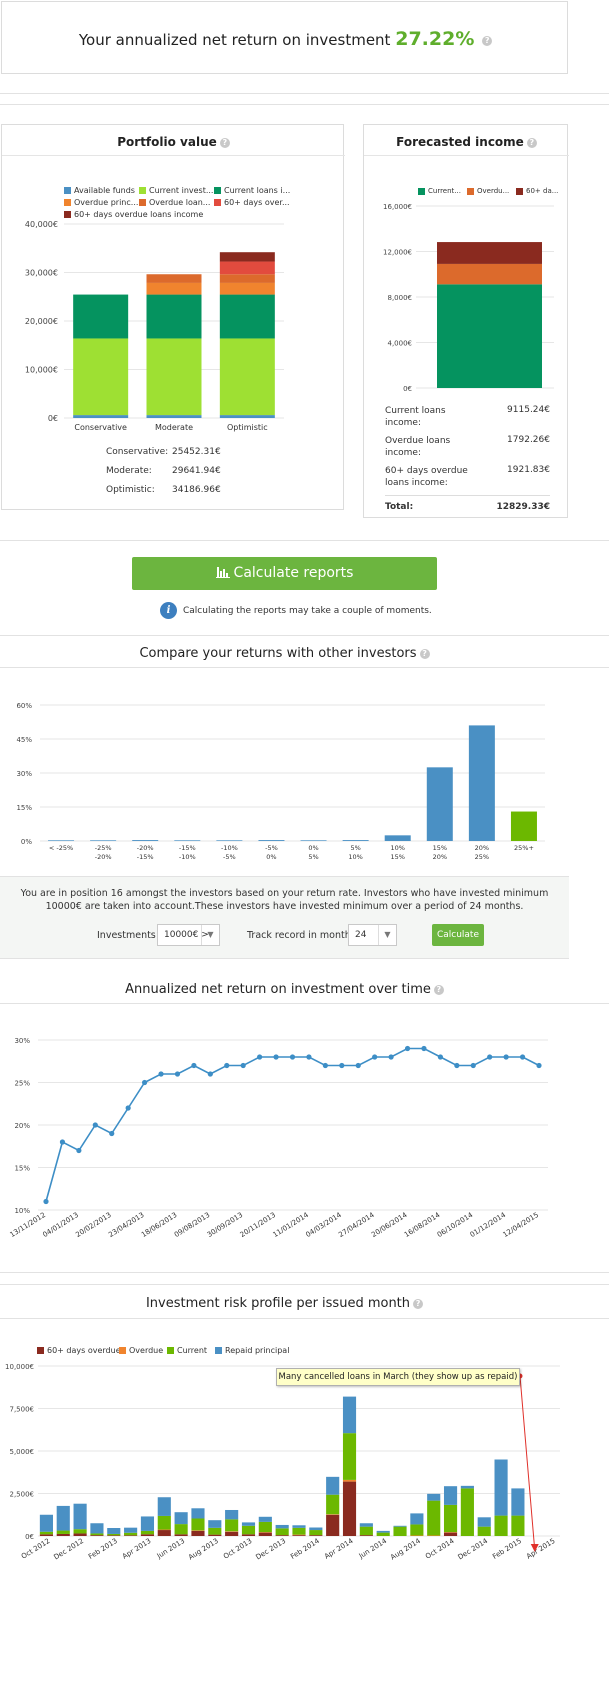  Describe the element at coordinates (528, 470) in the screenshot. I see `forecast-row-value: 1921.83€` at that location.